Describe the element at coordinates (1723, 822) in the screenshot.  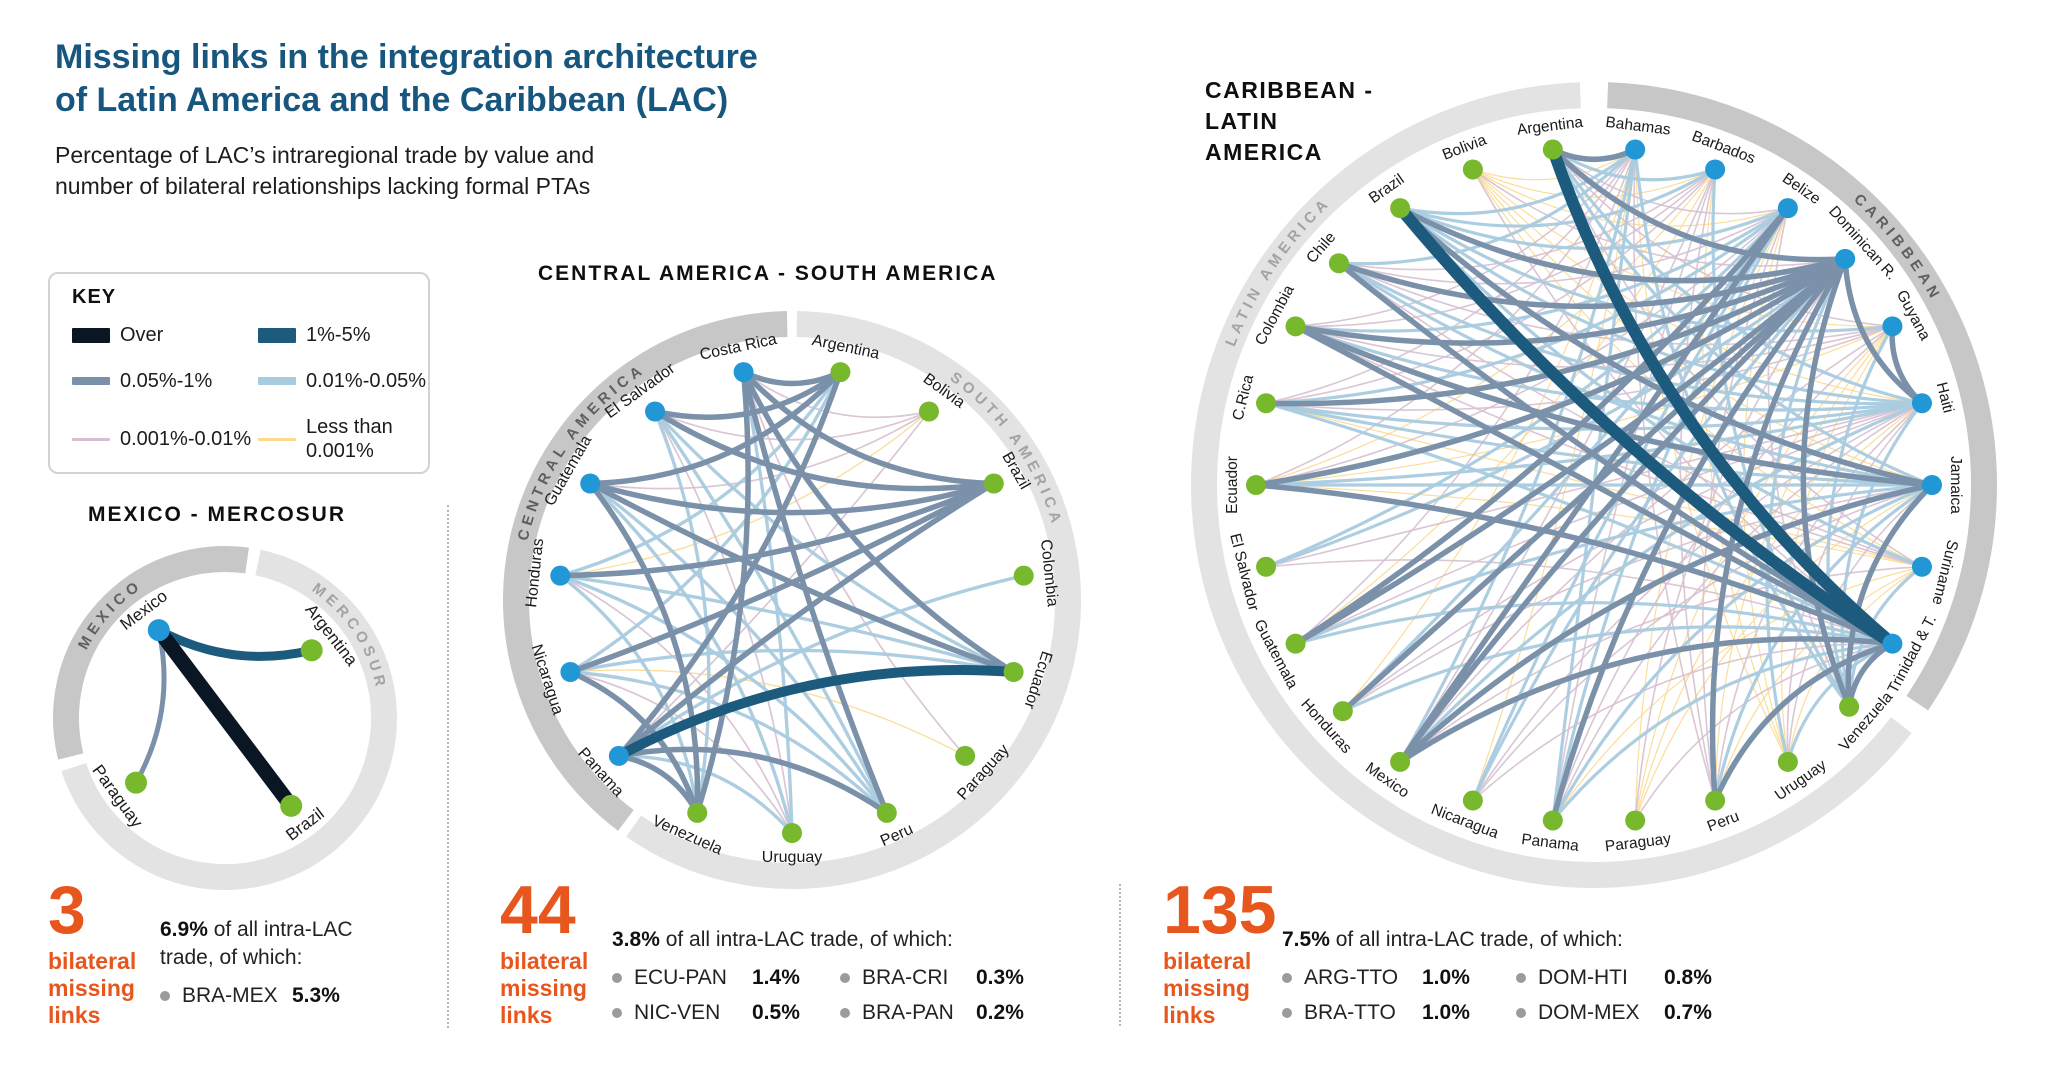
I see `country-label-PER: Peru` at that location.